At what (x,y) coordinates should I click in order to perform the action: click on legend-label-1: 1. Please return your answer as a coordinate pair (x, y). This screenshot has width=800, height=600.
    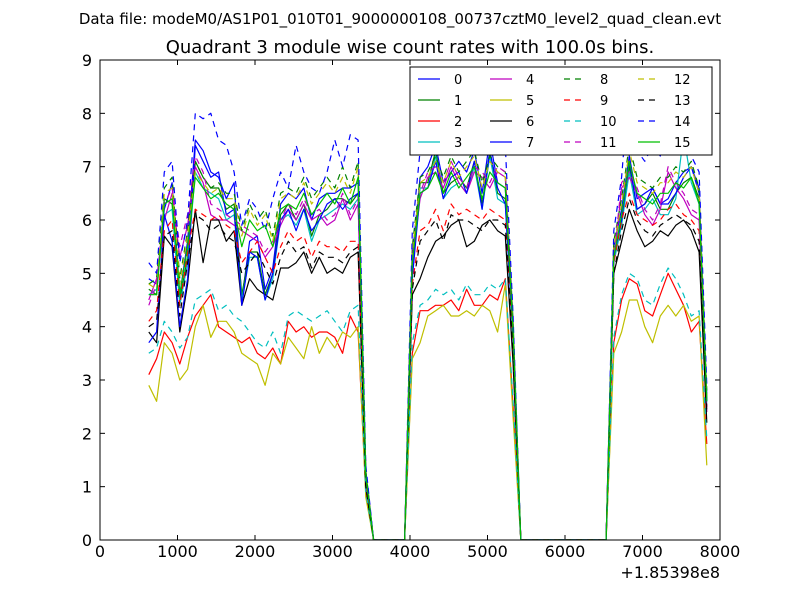
    Looking at the image, I should click on (458, 101).